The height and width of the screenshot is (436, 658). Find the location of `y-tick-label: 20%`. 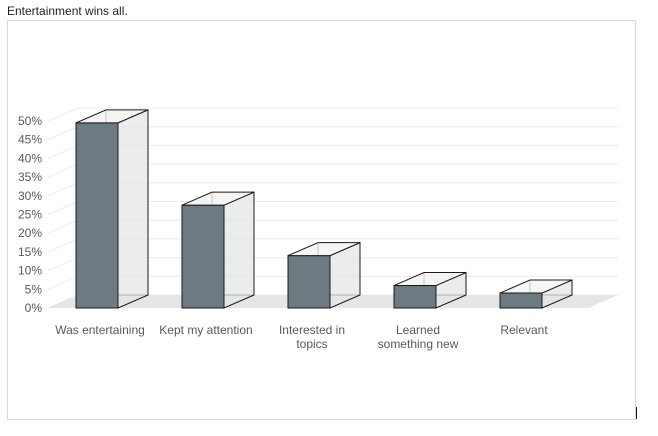

y-tick-label: 20% is located at coordinates (30, 233).